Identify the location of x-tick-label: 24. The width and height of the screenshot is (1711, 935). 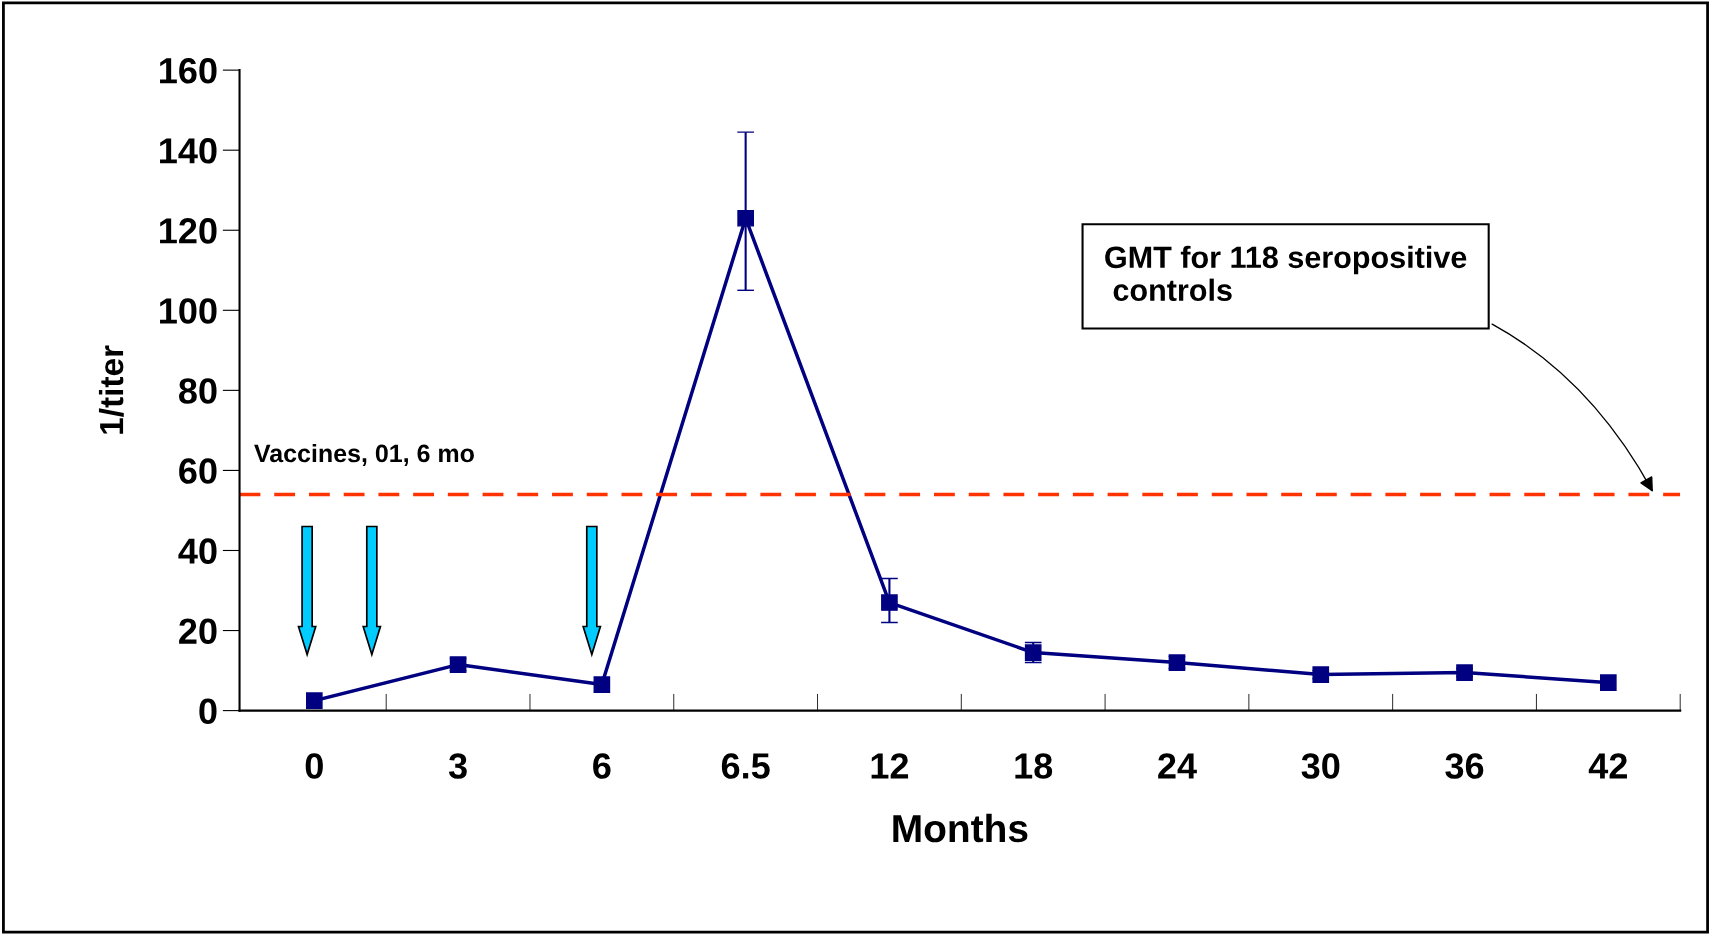
(1177, 766).